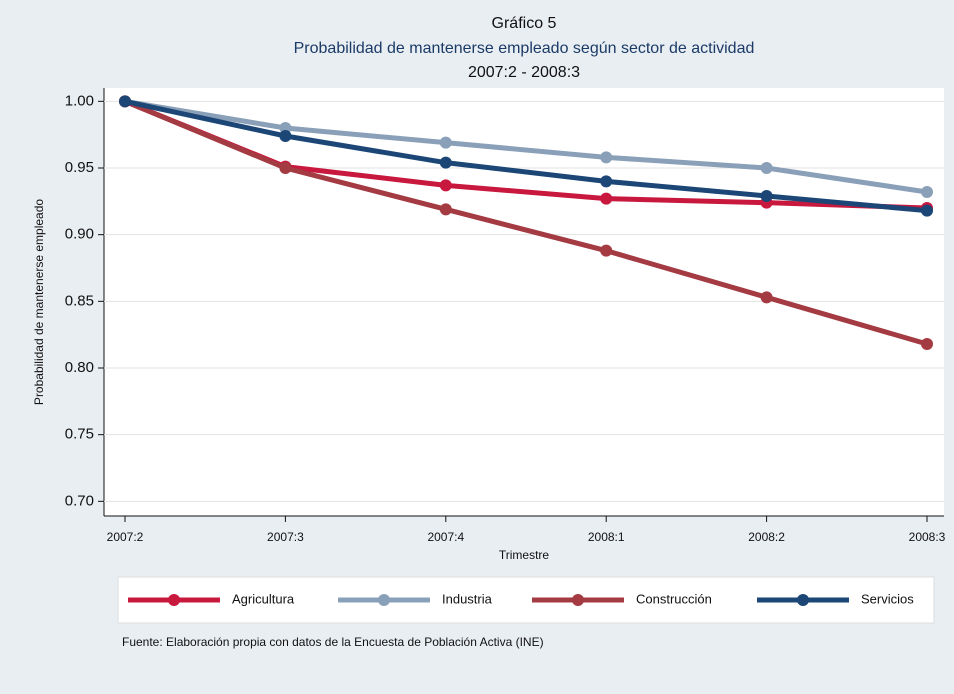 The image size is (954, 694). What do you see at coordinates (79, 500) in the screenshot?
I see `y-tick-label: 0.70` at bounding box center [79, 500].